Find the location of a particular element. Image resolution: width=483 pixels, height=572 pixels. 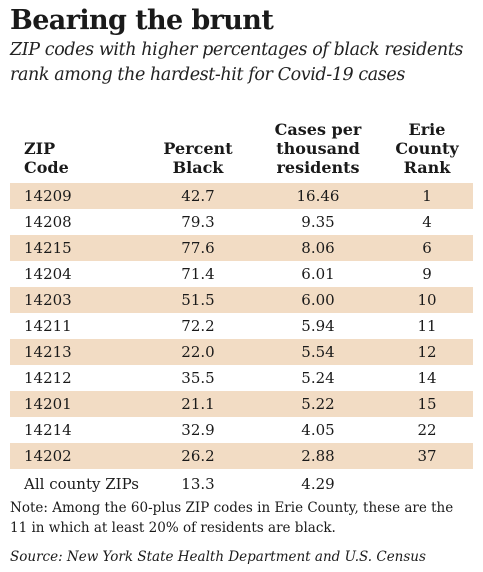

cell-zip: 14214 is located at coordinates (48, 430).